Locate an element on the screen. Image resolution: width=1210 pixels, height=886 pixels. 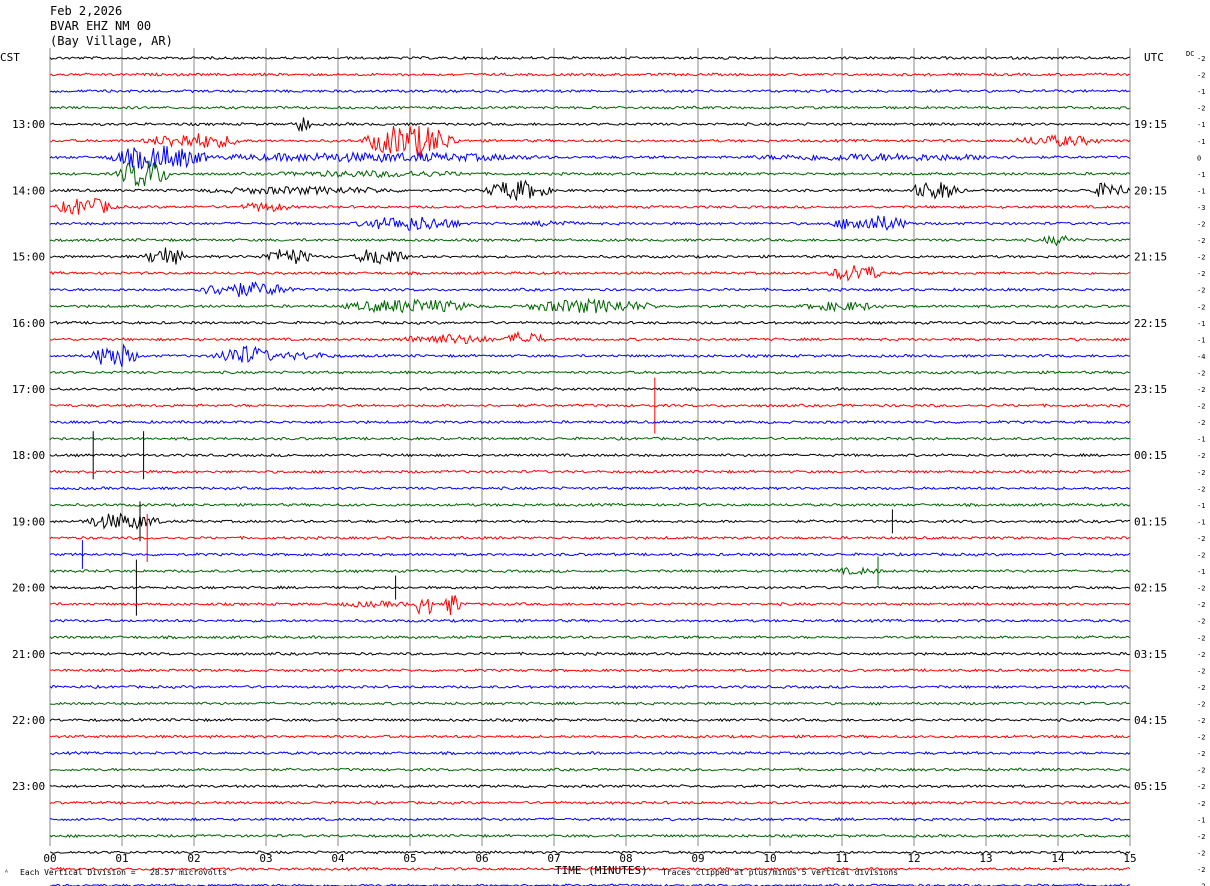
x-axis-title: TIME (MINUTES) is located at coordinates (601, 870).